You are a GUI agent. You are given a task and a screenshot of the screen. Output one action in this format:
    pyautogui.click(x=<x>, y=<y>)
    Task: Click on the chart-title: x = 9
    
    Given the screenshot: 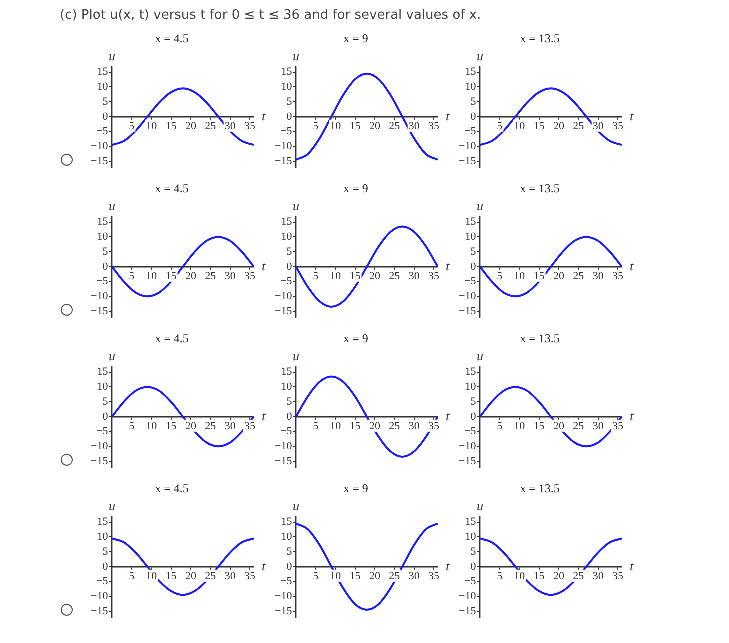 What is the action you would take?
    pyautogui.click(x=356, y=488)
    